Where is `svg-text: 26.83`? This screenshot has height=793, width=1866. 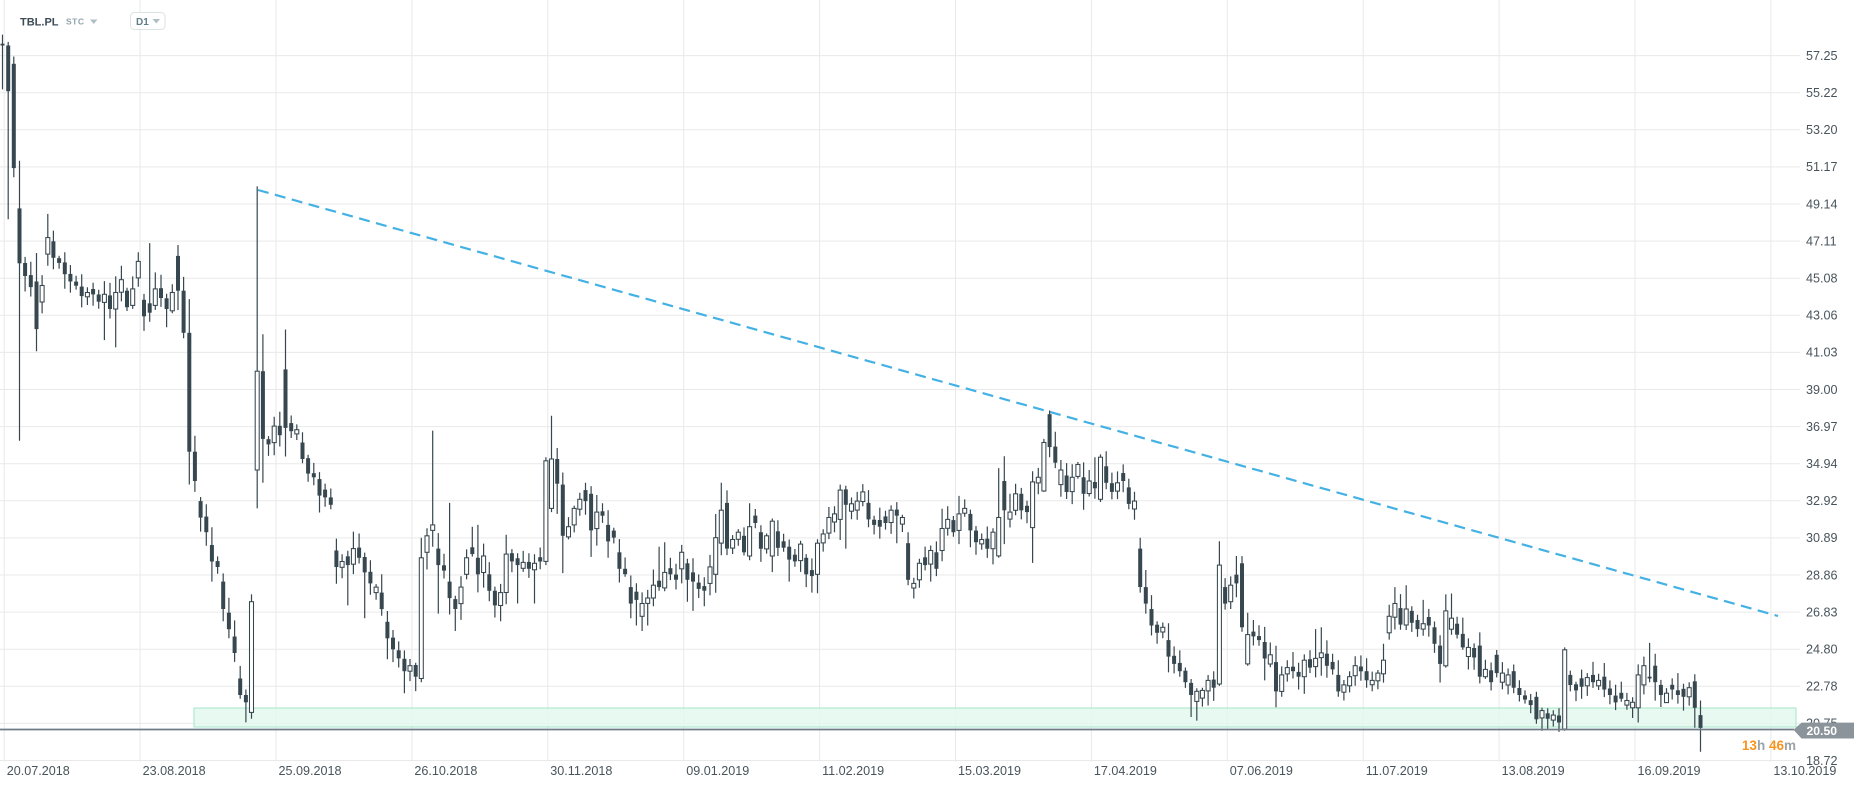 svg-text: 26.83 is located at coordinates (1822, 612).